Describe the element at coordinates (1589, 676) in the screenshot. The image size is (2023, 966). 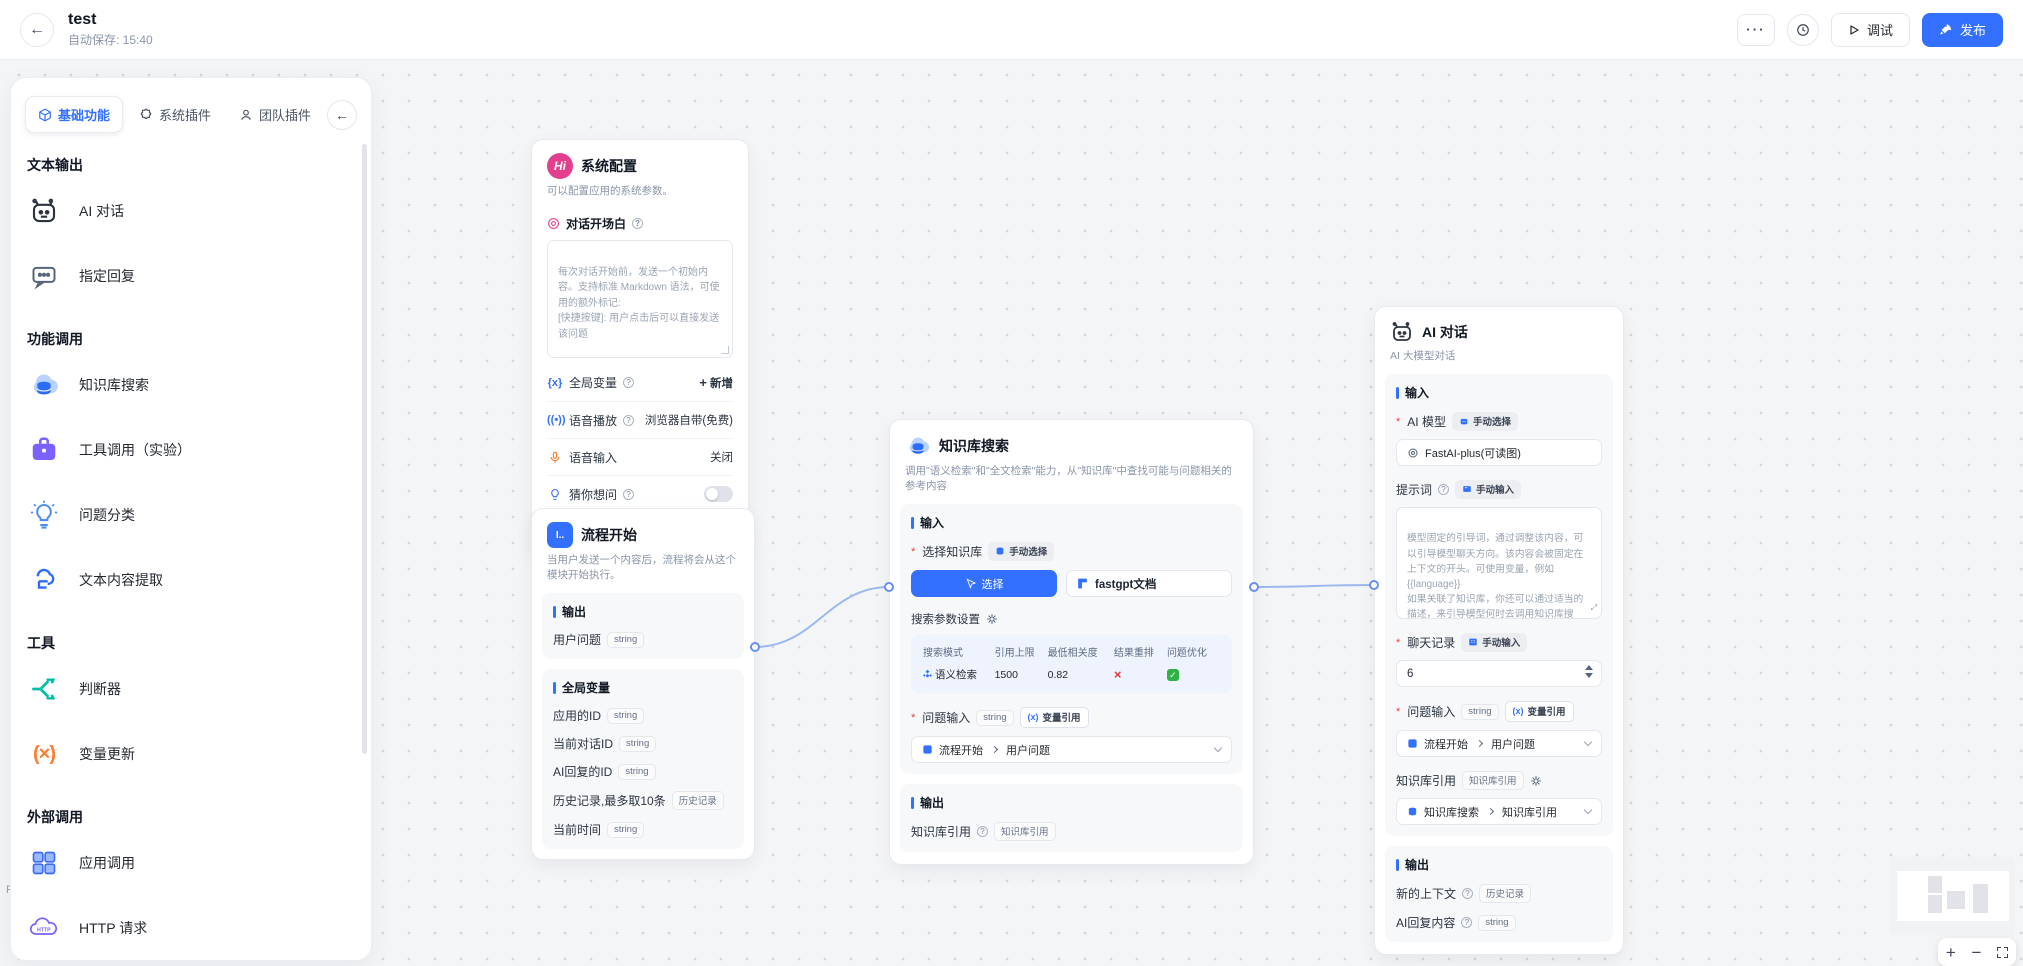
I see `step-down-icon` at that location.